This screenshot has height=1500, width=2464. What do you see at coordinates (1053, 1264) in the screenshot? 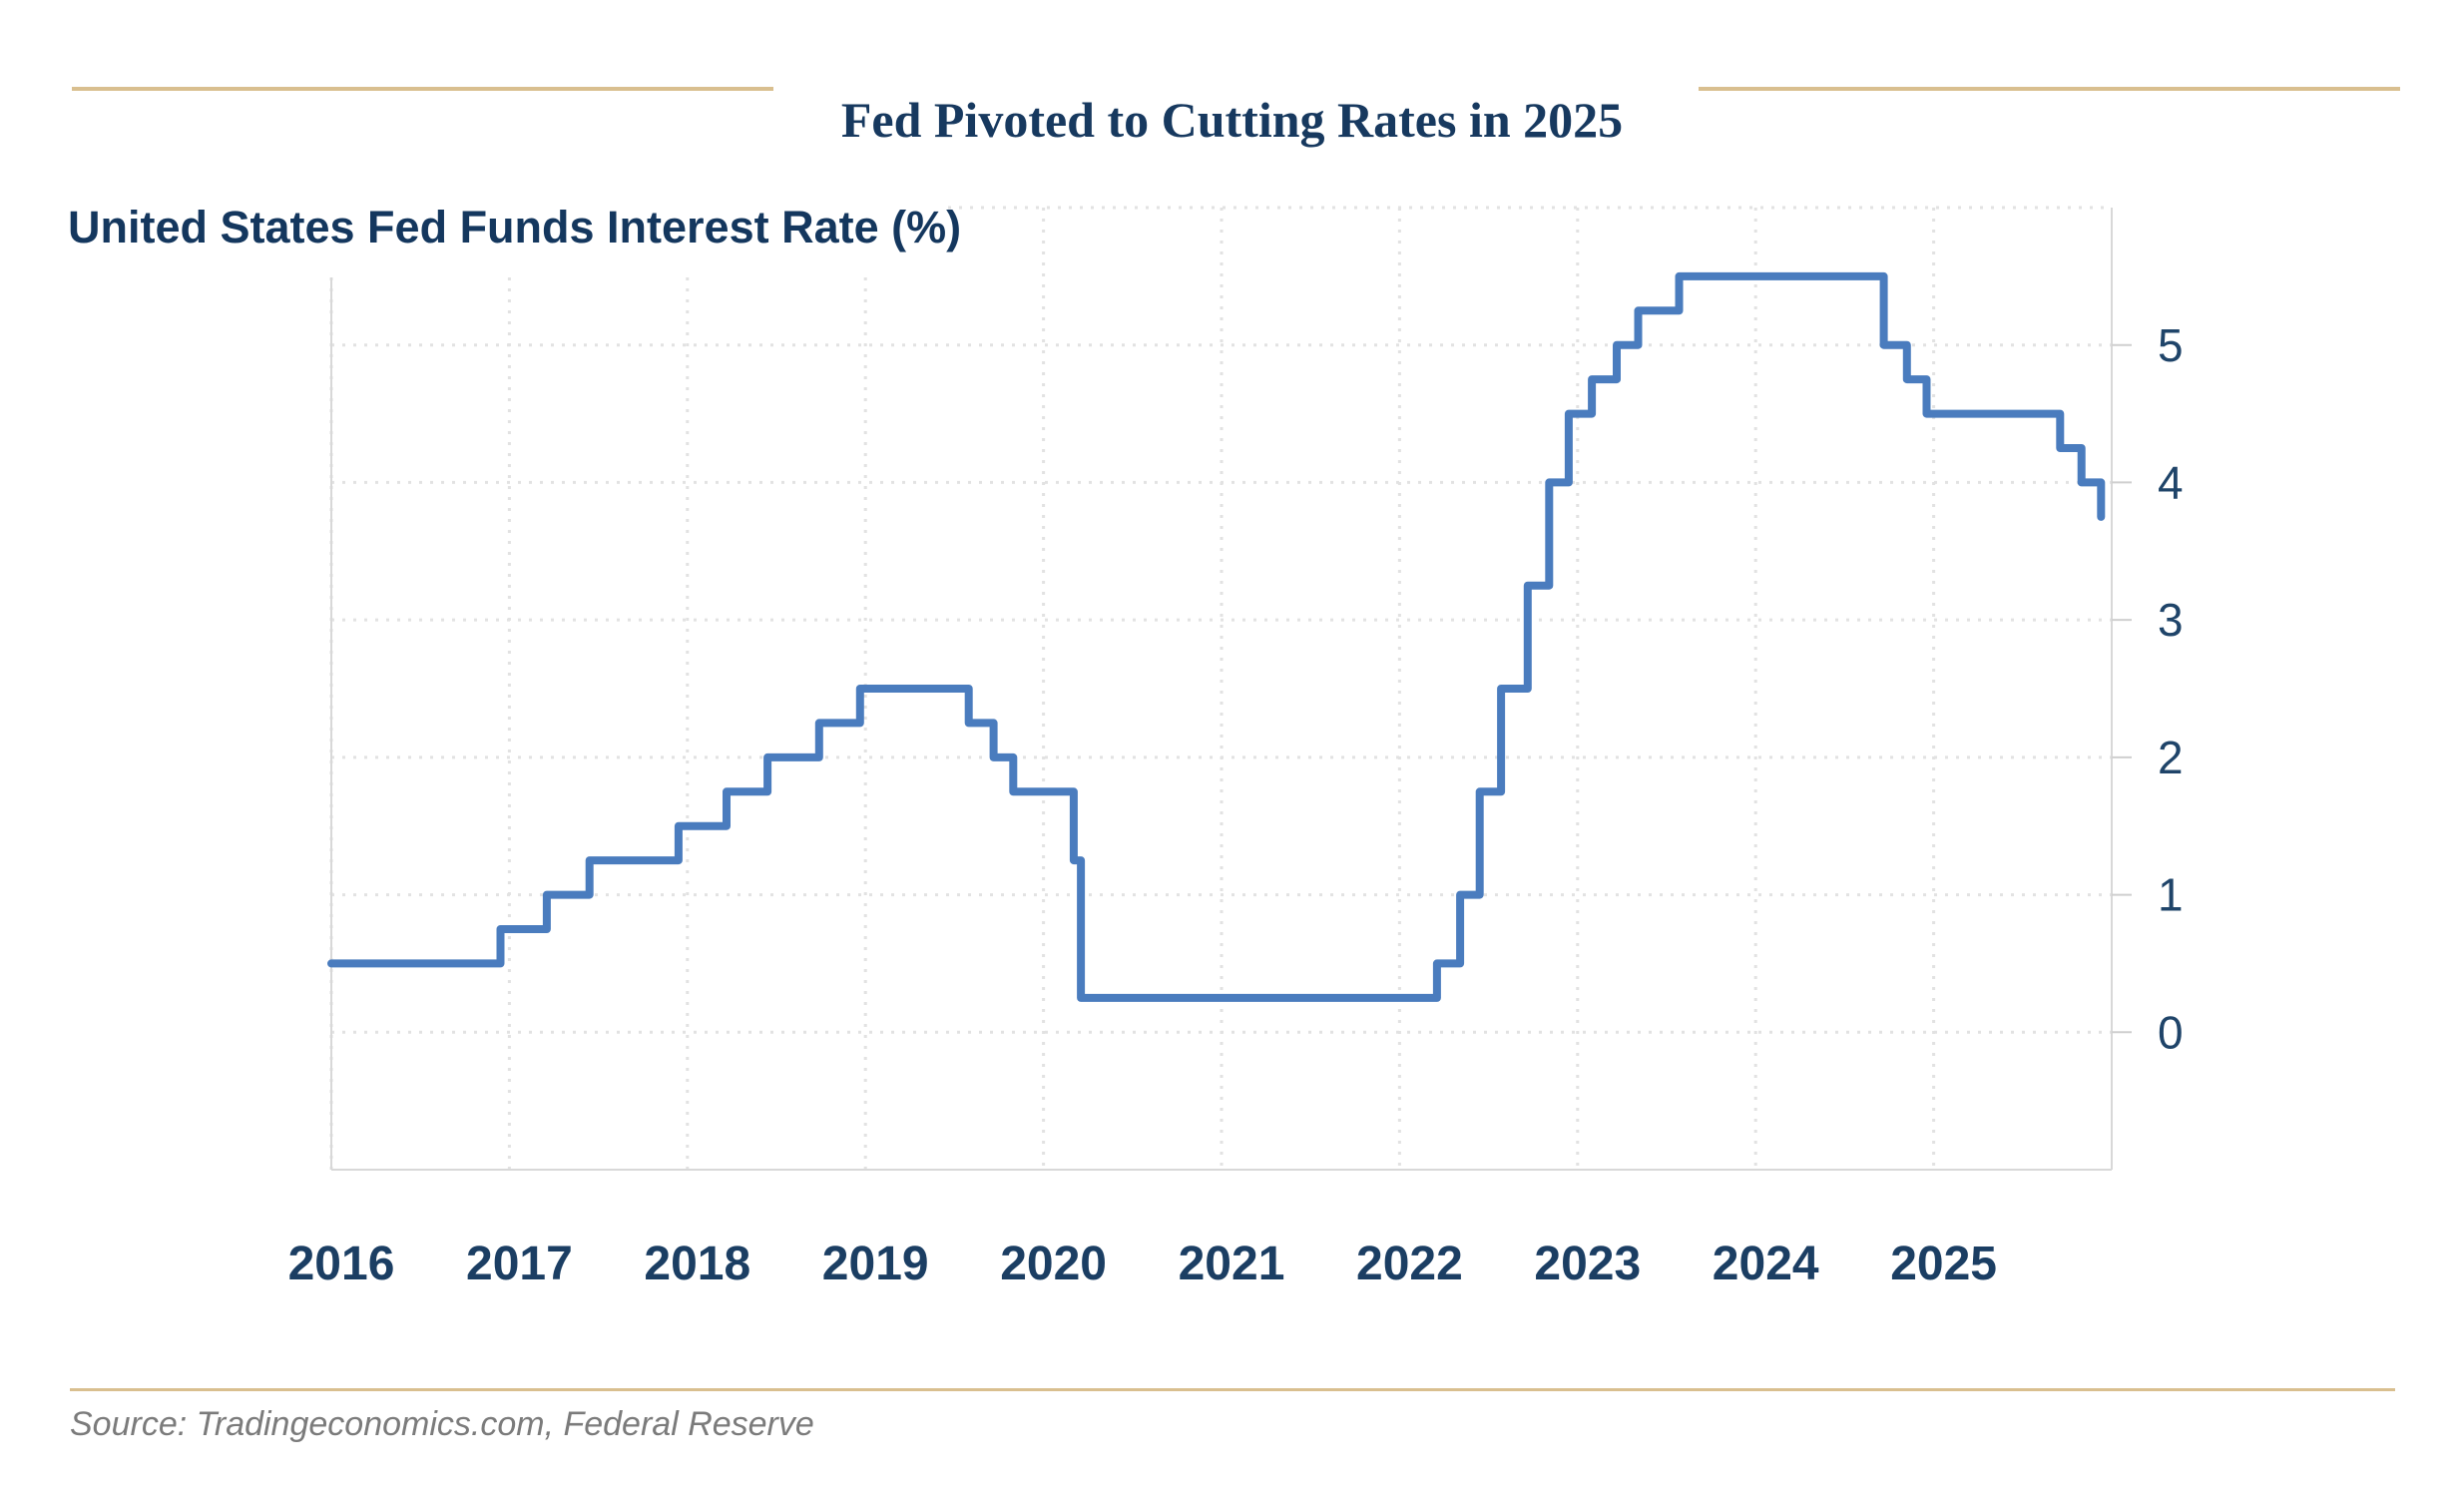
I see `x-tick-label-2020: 2020` at bounding box center [1053, 1264].